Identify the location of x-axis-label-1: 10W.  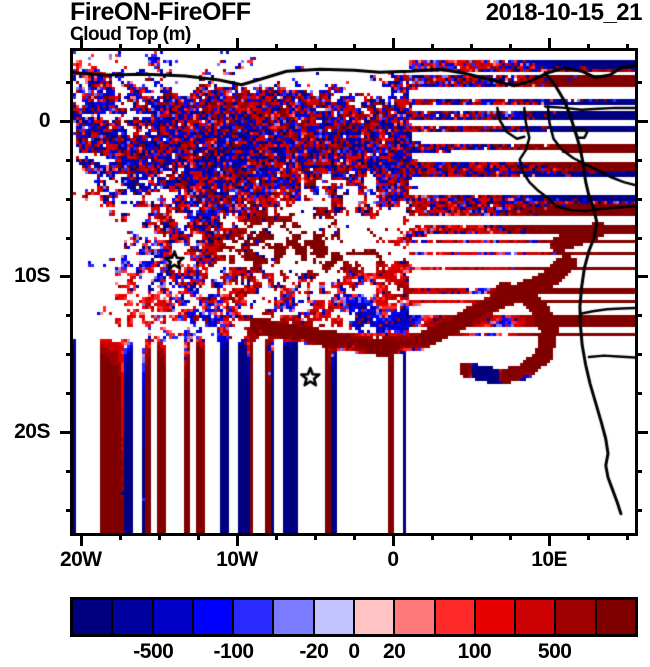
(237, 559).